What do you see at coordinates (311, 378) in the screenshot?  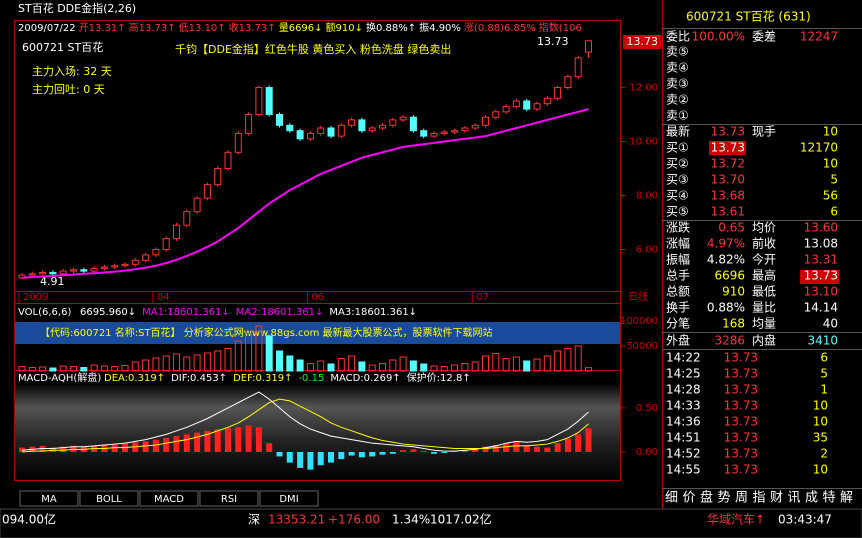 I see `legend-text: -0.15` at bounding box center [311, 378].